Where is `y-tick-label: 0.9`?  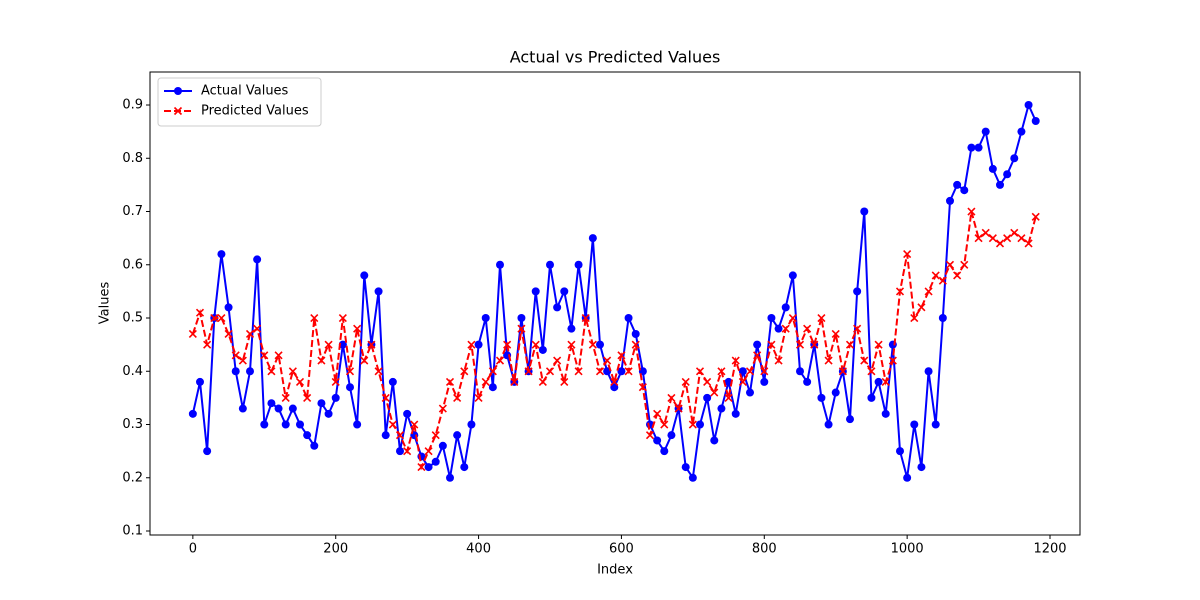 y-tick-label: 0.9 is located at coordinates (132, 105).